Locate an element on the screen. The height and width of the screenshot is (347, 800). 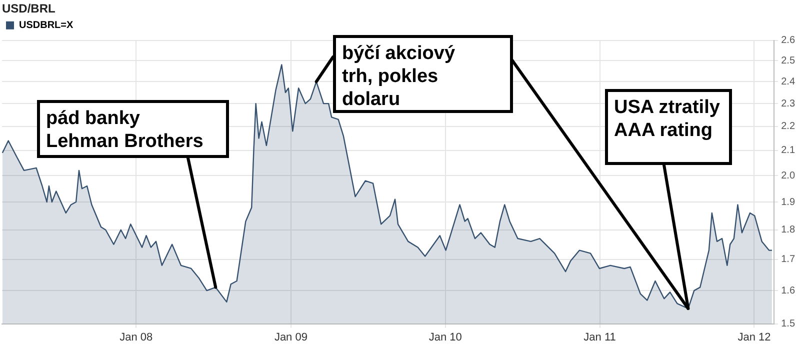
y-tick-label: 2.4 is located at coordinates (788, 82).